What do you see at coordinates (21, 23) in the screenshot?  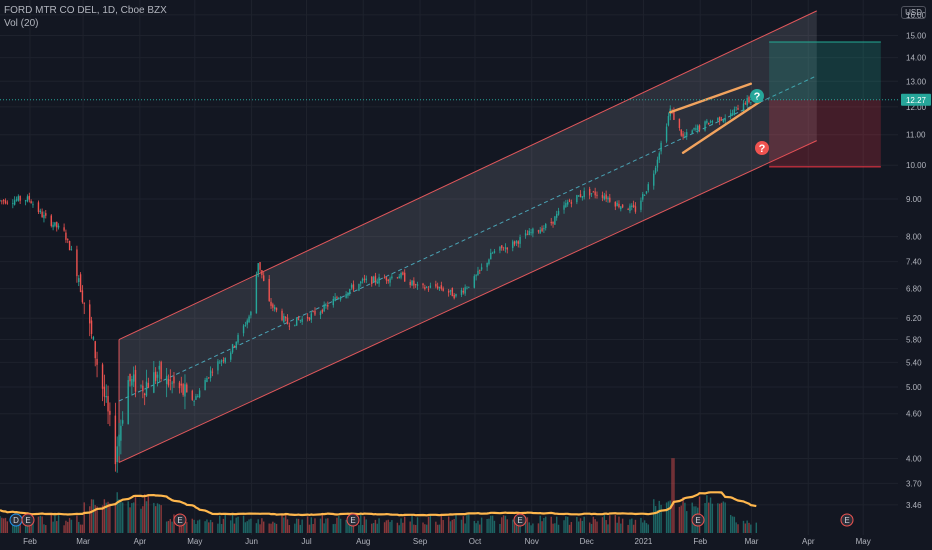 I see `volume-indicator-label: Vol (20)` at bounding box center [21, 23].